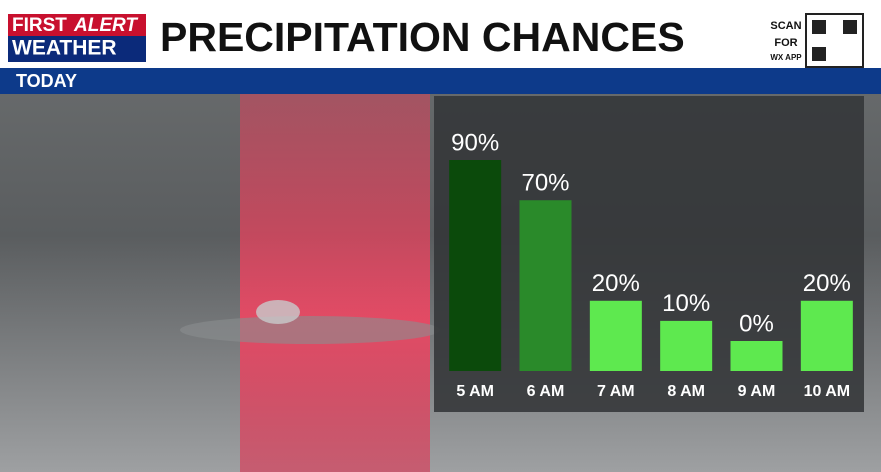 Image resolution: width=881 pixels, height=472 pixels. I want to click on value-label: 90%, so click(475, 142).